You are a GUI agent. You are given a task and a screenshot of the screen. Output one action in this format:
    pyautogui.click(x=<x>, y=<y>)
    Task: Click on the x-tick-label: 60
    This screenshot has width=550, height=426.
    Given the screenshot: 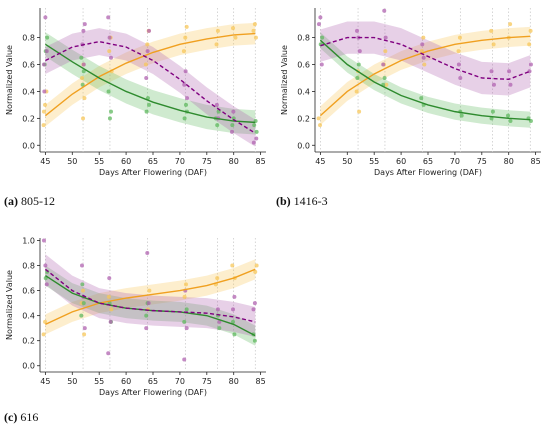 What is the action you would take?
    pyautogui.click(x=401, y=161)
    